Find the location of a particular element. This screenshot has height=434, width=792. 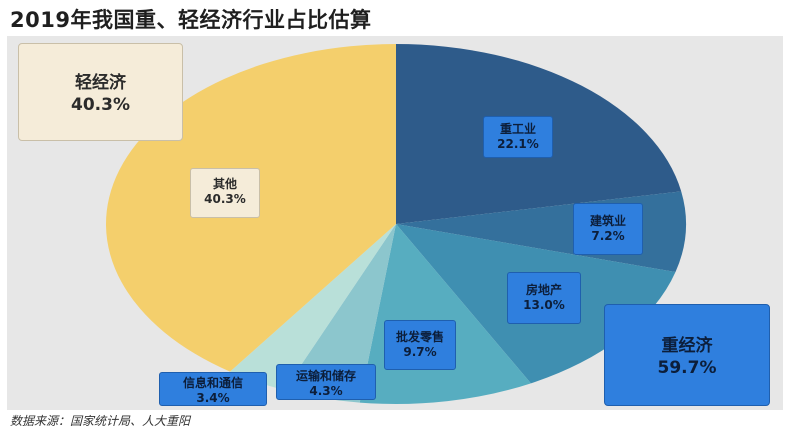

light-economy-box: 轻经济 40.3% is located at coordinates (100, 92).